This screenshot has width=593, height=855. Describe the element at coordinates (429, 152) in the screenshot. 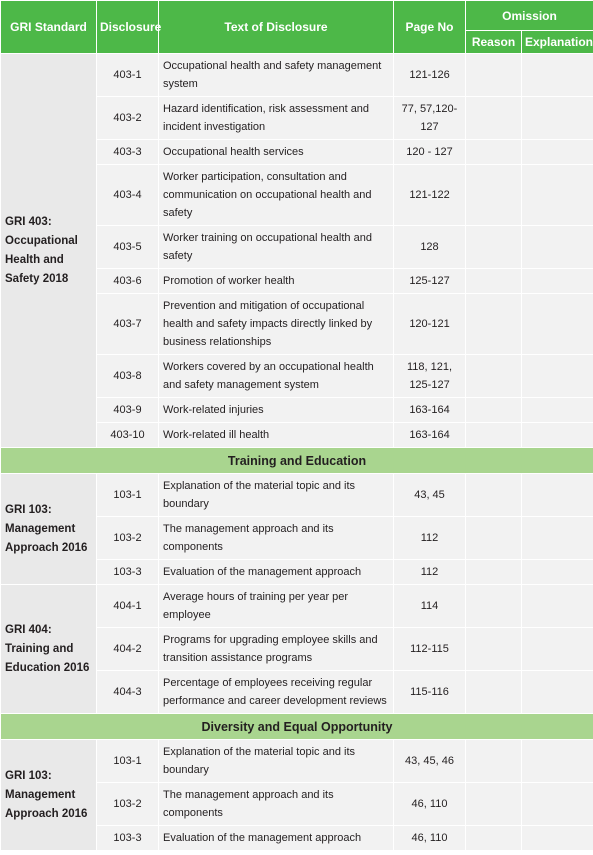

I see `page-number: 120 - 127` at that location.